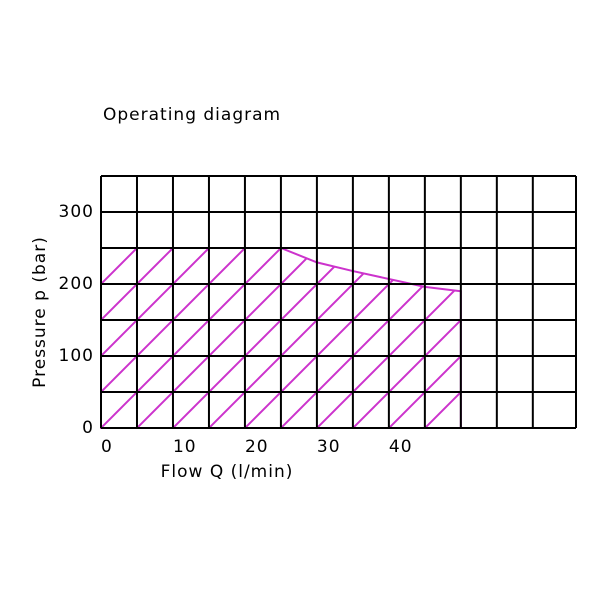  Describe the element at coordinates (257, 447) in the screenshot. I see `x-tick-label: 20` at that location.